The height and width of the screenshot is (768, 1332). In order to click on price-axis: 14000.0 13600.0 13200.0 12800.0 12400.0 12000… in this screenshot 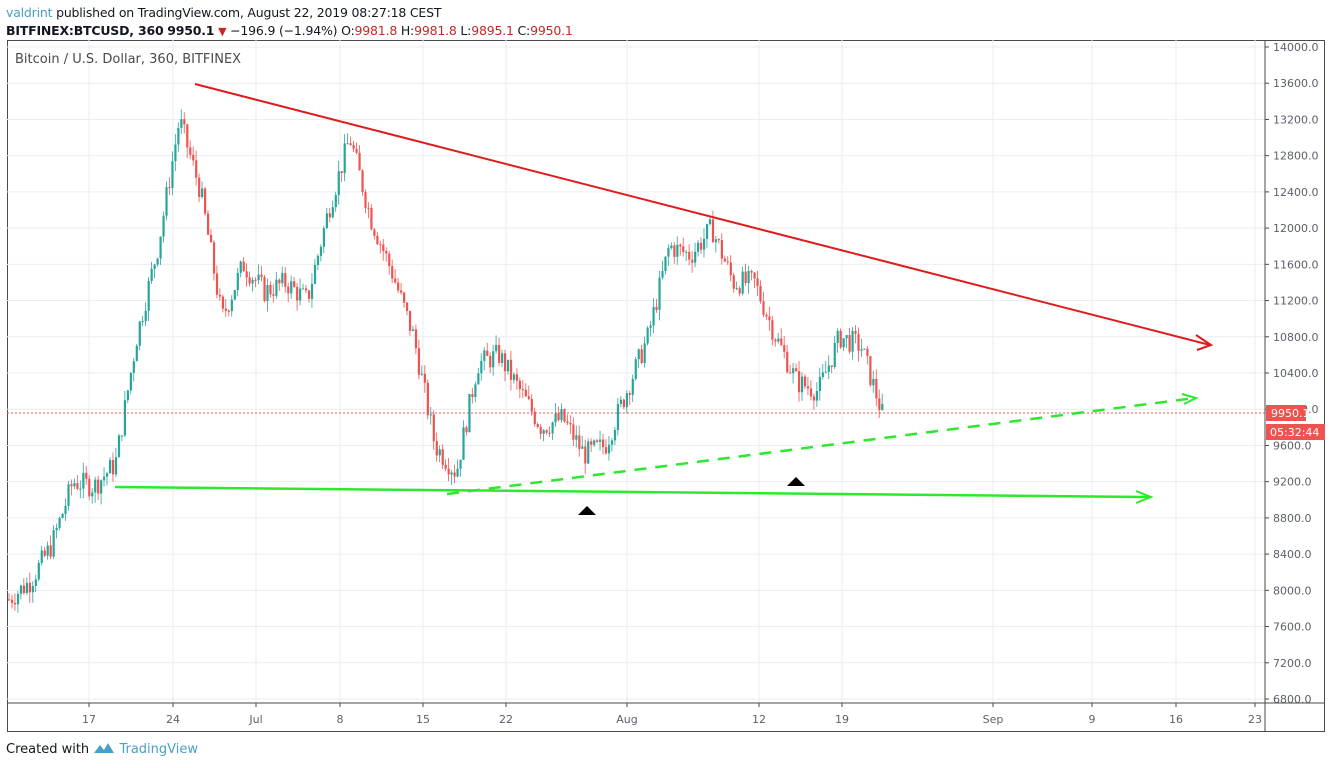, I will do `click(1292, 373)`.